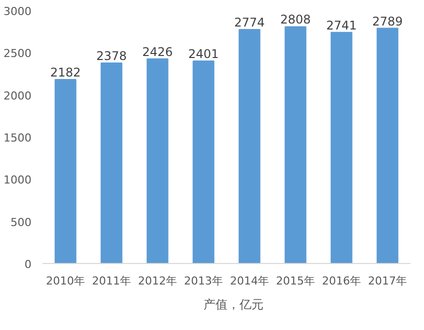  What do you see at coordinates (204, 281) in the screenshot?
I see `x-tick-label: 2013年` at bounding box center [204, 281].